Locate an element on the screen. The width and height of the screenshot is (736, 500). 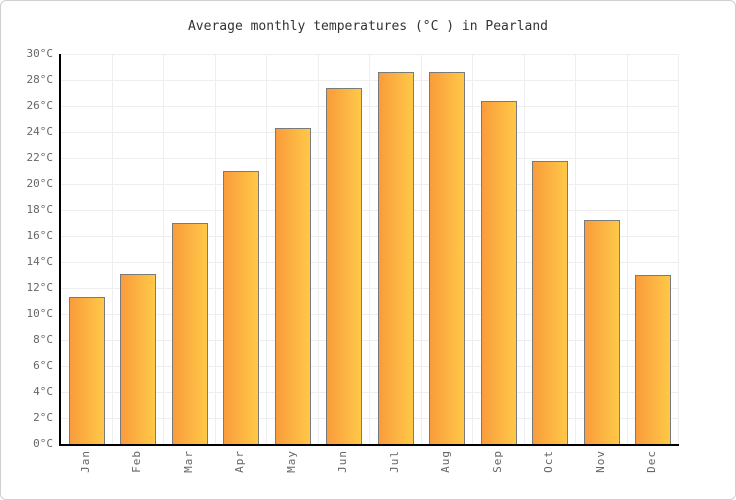
y-tick-label-12: 12°C is located at coordinates (40, 287).